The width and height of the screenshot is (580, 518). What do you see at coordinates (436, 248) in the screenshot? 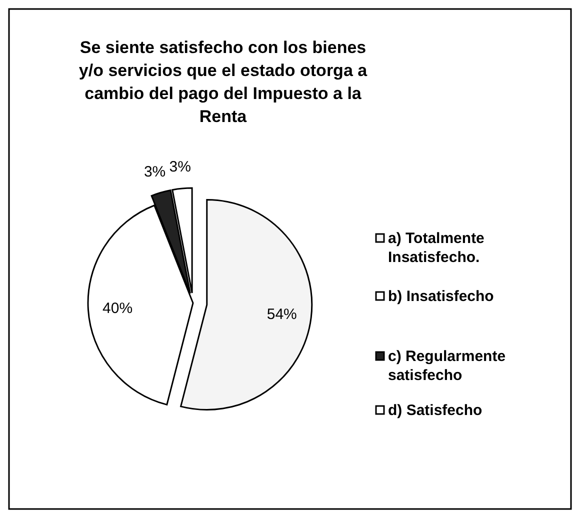
I see `legend-label: a) Totalmente Insatisfecho.` at bounding box center [436, 248].